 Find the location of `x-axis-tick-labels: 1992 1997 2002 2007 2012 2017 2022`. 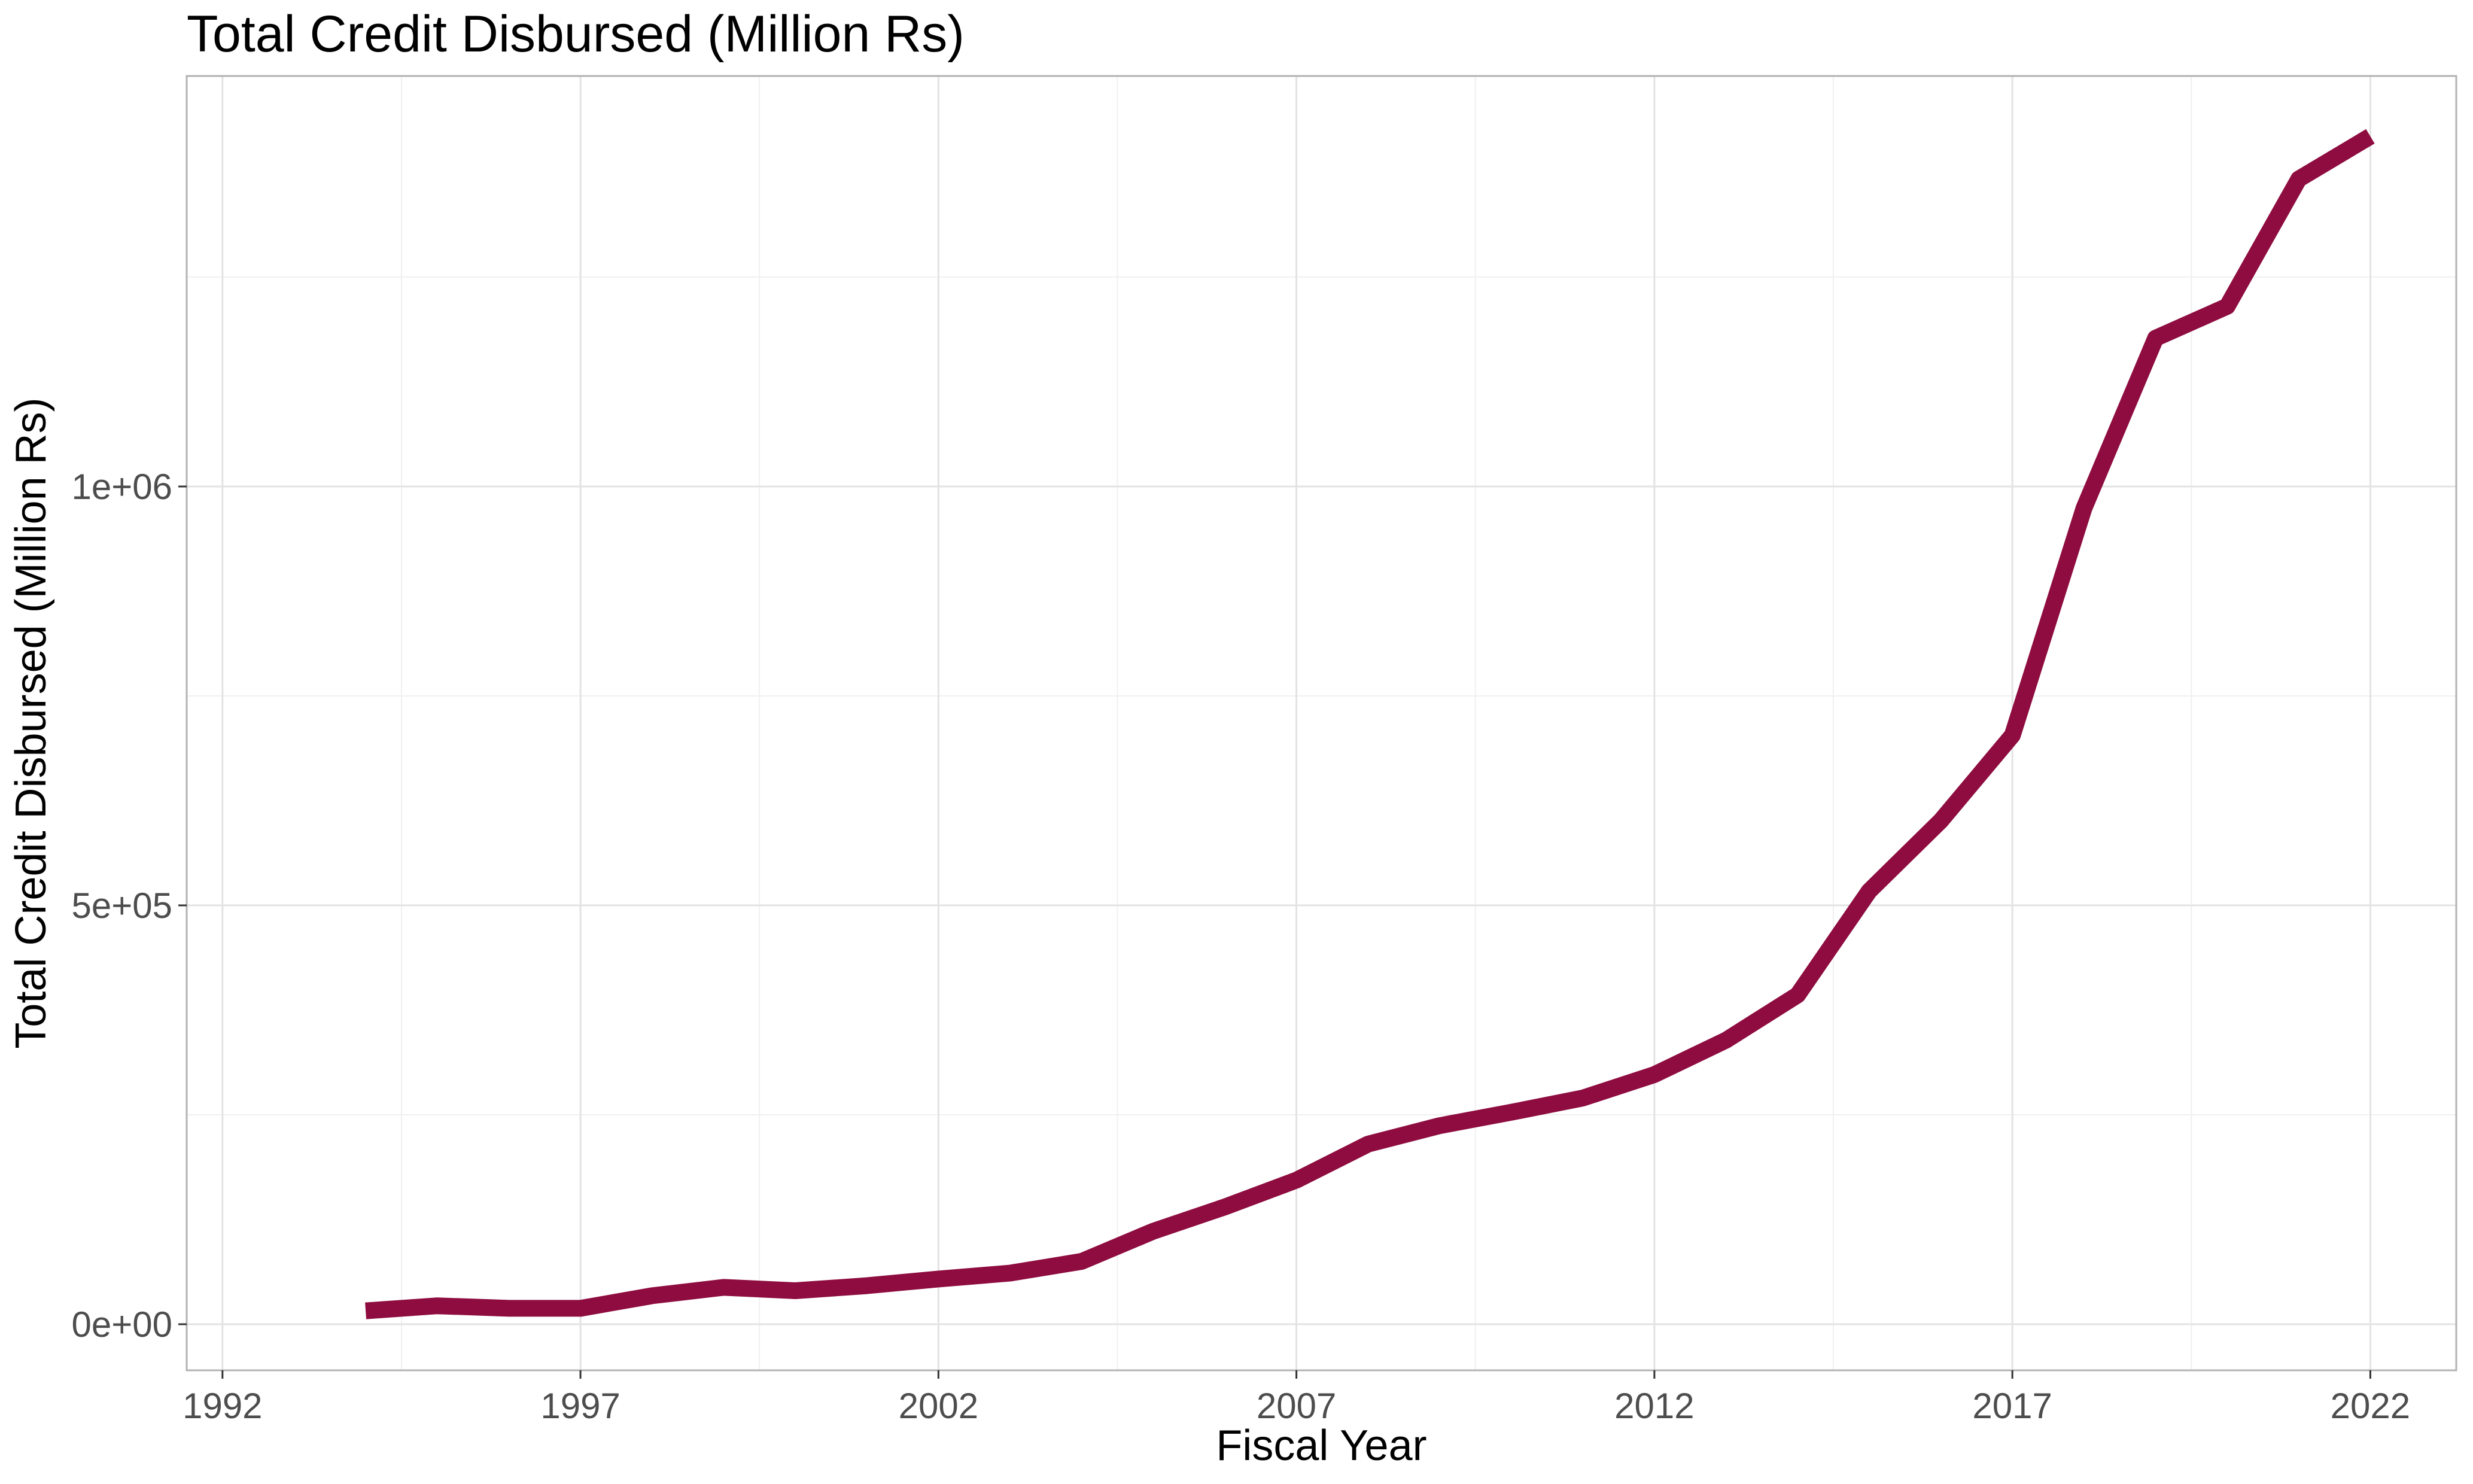

x-axis-tick-labels: 1992 1997 2002 2007 2012 2017 2022 is located at coordinates (1296, 1398).